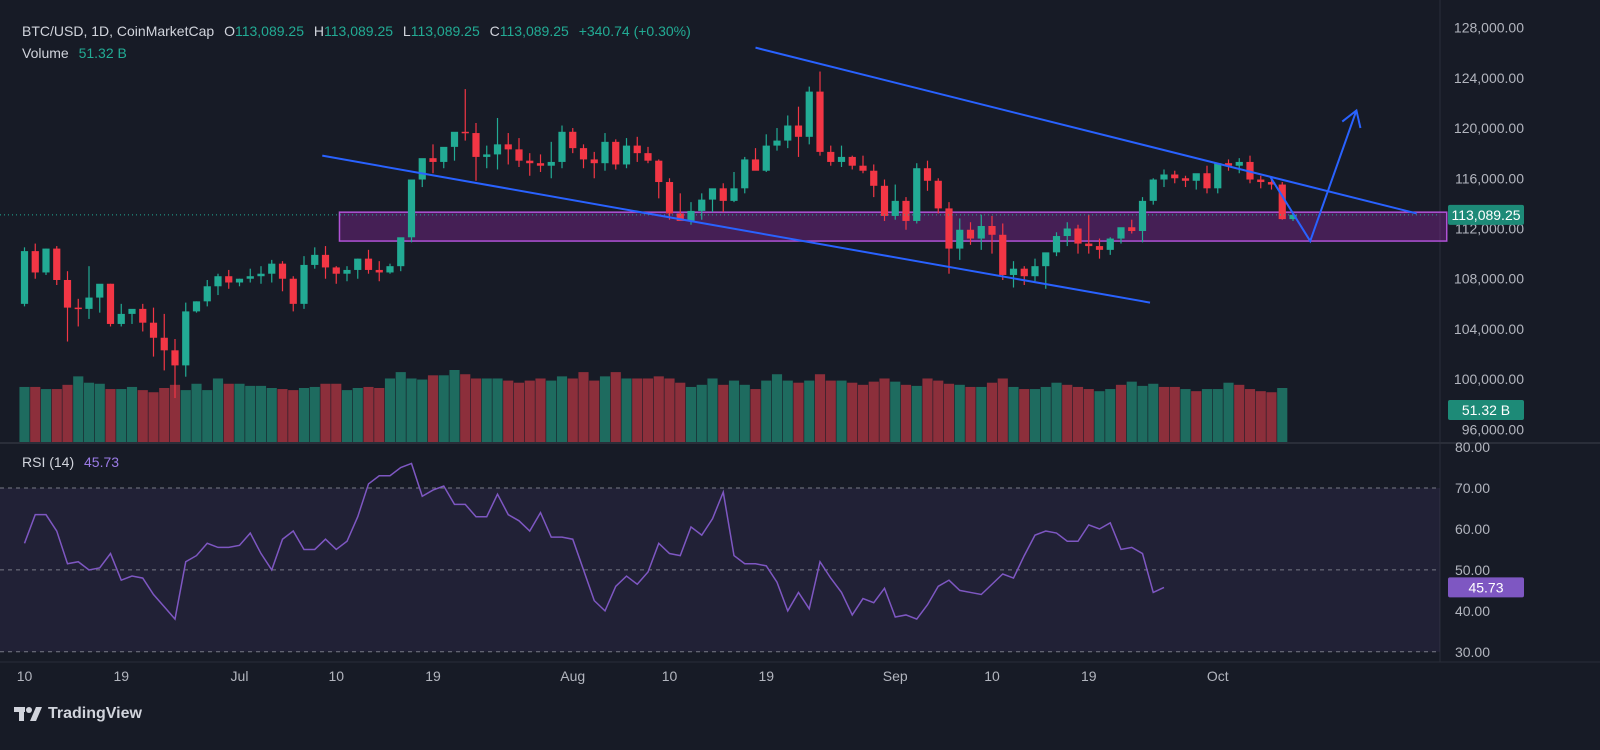 The image size is (1600, 750). Describe the element at coordinates (78, 714) in the screenshot. I see `tradingview-brand: TradingView` at that location.